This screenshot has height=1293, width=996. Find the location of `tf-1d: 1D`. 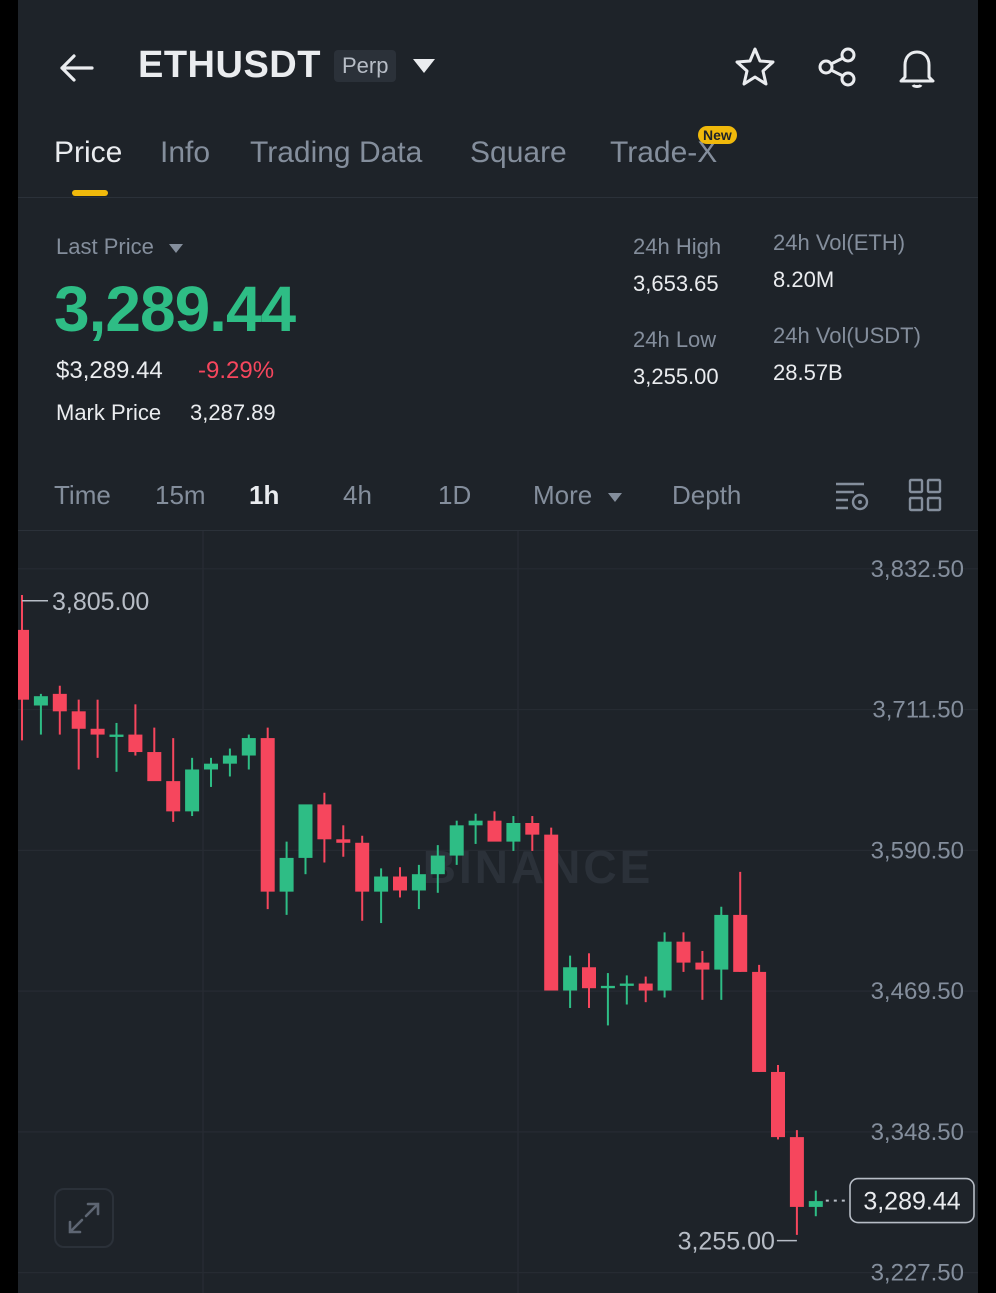

tf-1d: 1D is located at coordinates (455, 495).